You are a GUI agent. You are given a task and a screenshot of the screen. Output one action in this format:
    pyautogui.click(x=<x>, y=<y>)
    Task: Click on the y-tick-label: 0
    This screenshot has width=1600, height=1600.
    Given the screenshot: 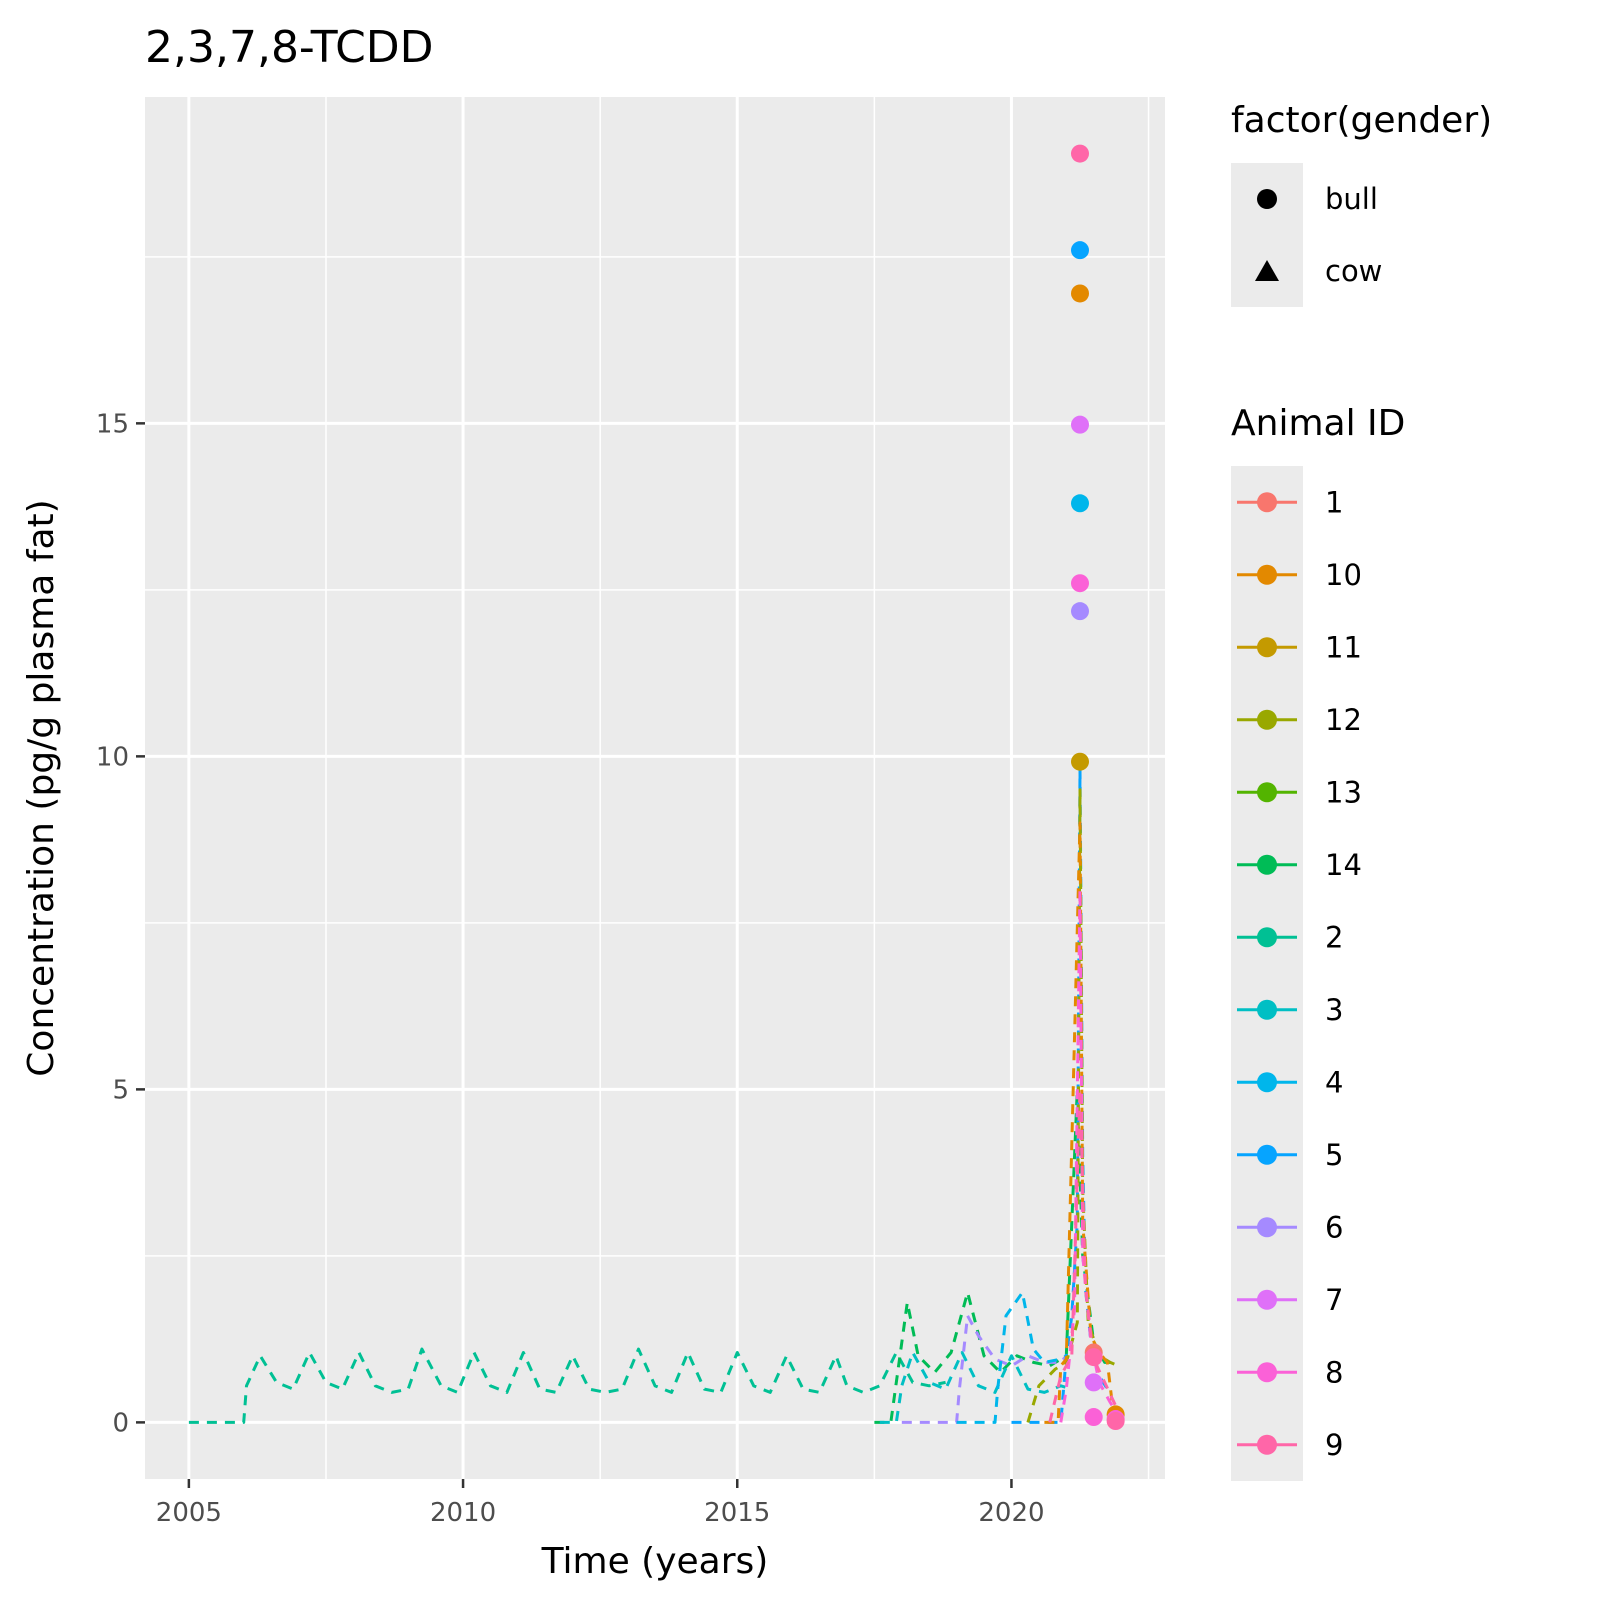 What is the action you would take?
    pyautogui.click(x=120, y=1423)
    